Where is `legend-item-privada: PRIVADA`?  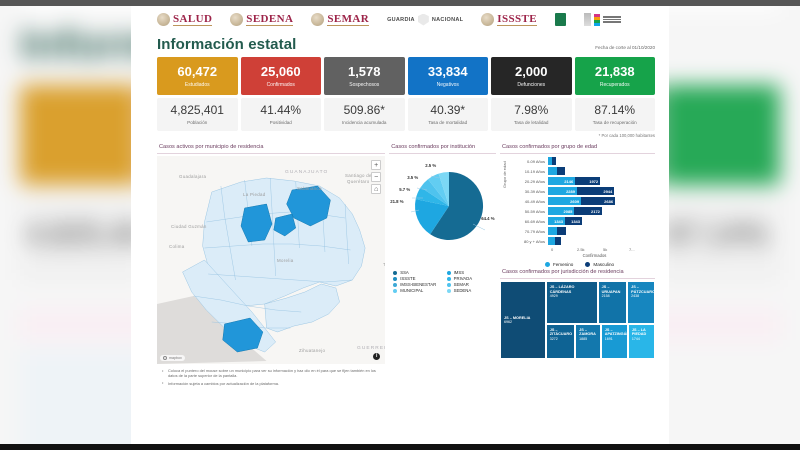 legend-item-privada: PRIVADA is located at coordinates (471, 278).